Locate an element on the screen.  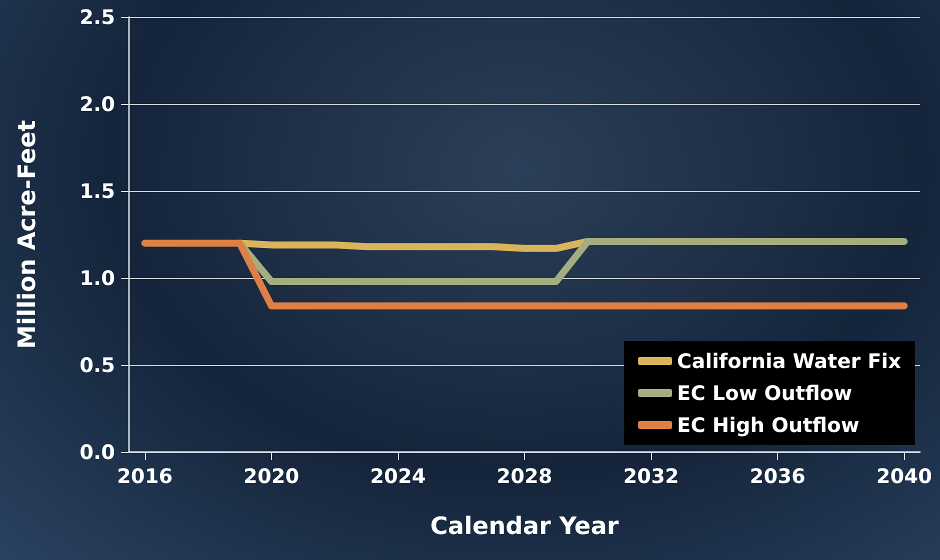
legend-label: EC High Outflow is located at coordinates (768, 425).